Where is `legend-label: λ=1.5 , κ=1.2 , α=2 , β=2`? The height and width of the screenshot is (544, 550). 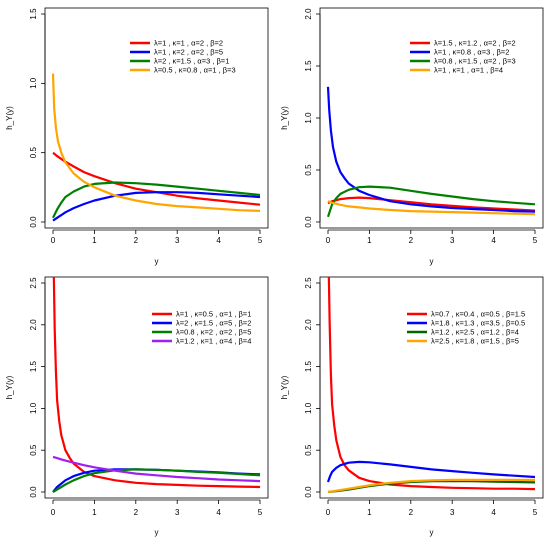 legend-label: λ=1.5 , κ=1.2 , α=2 , β=2 is located at coordinates (475, 43).